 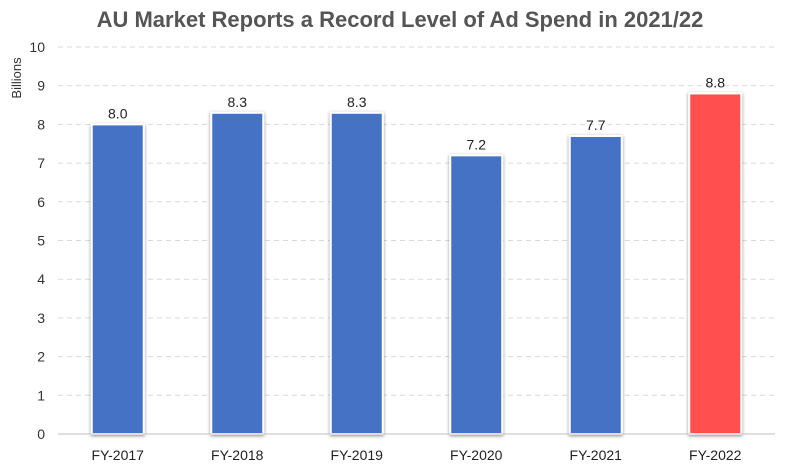 I want to click on bar-fy-2020, so click(x=476, y=295).